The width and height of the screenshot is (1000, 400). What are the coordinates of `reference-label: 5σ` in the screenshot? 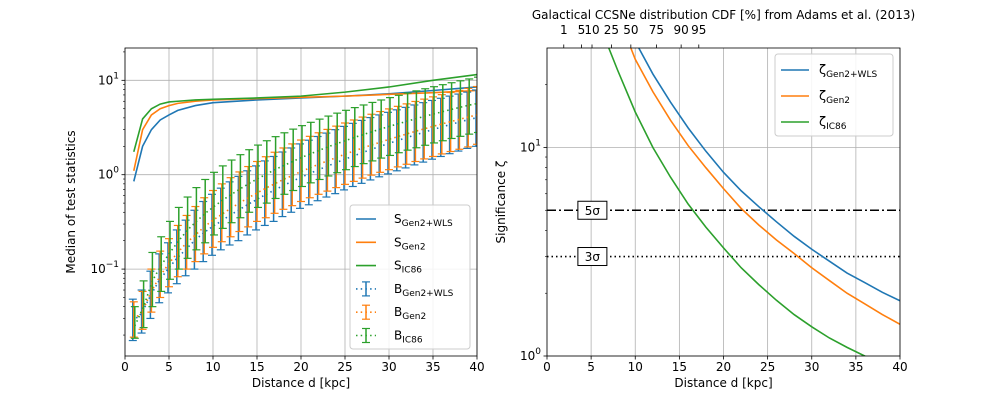 It's located at (593, 211).